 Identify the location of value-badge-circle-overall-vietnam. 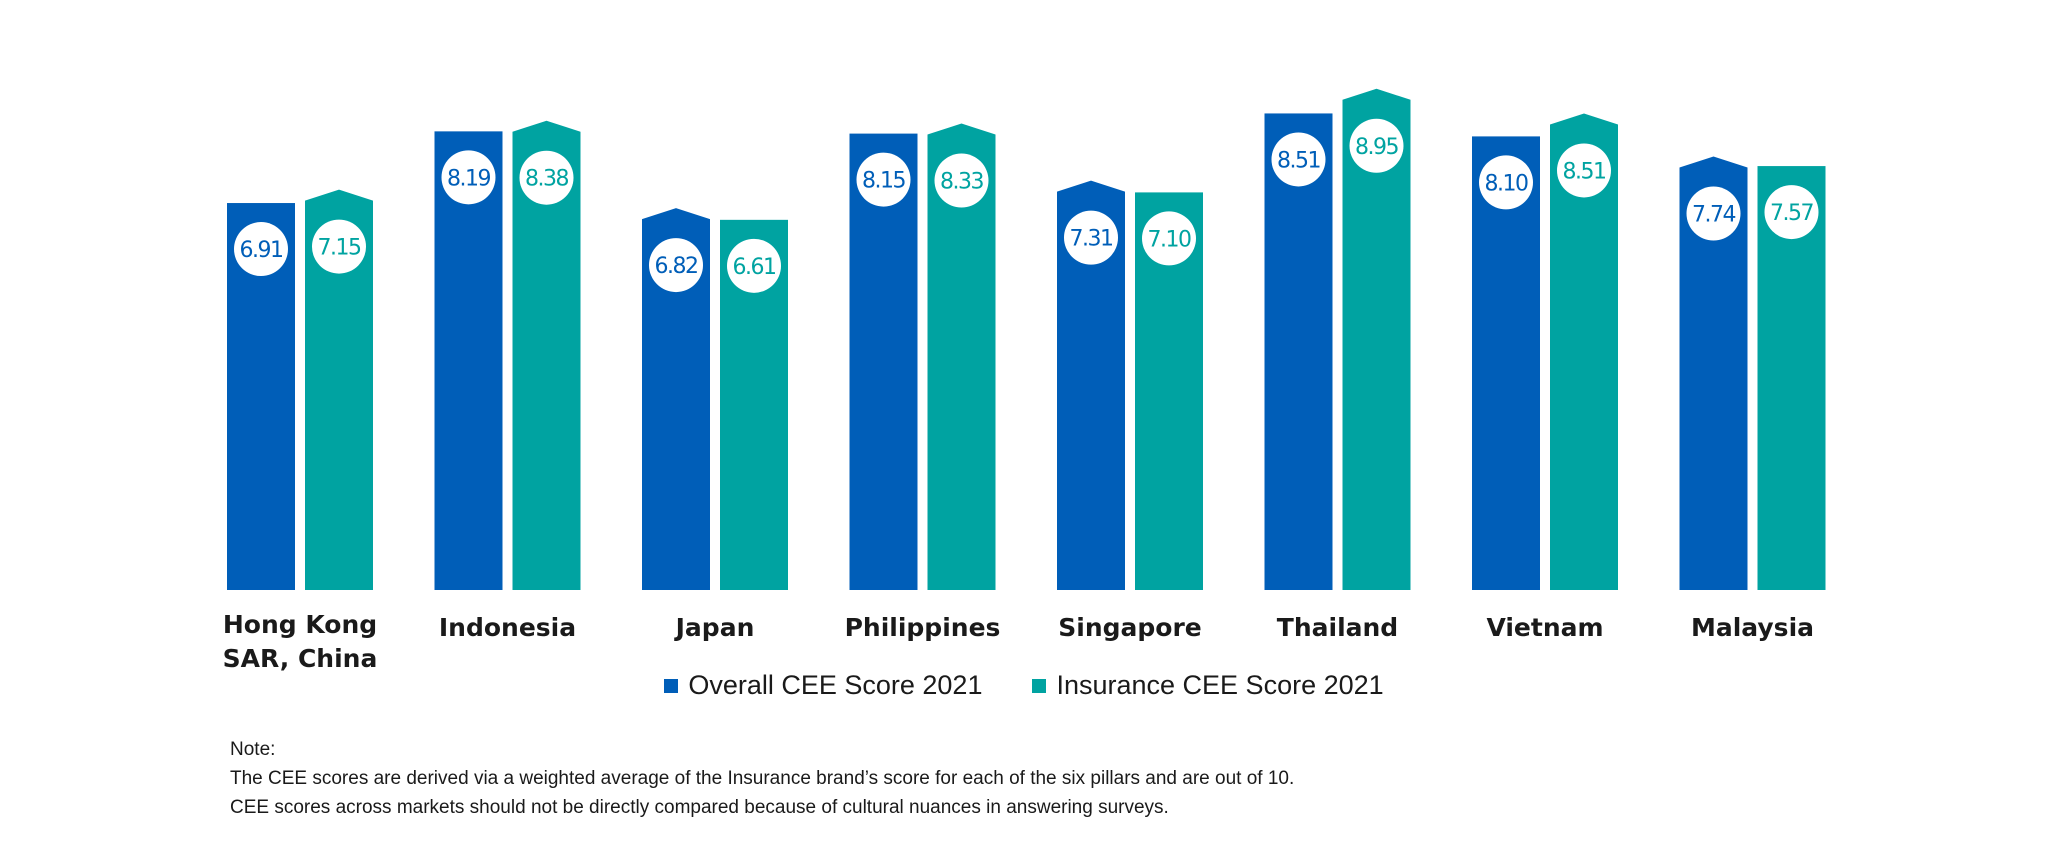
(1506, 182).